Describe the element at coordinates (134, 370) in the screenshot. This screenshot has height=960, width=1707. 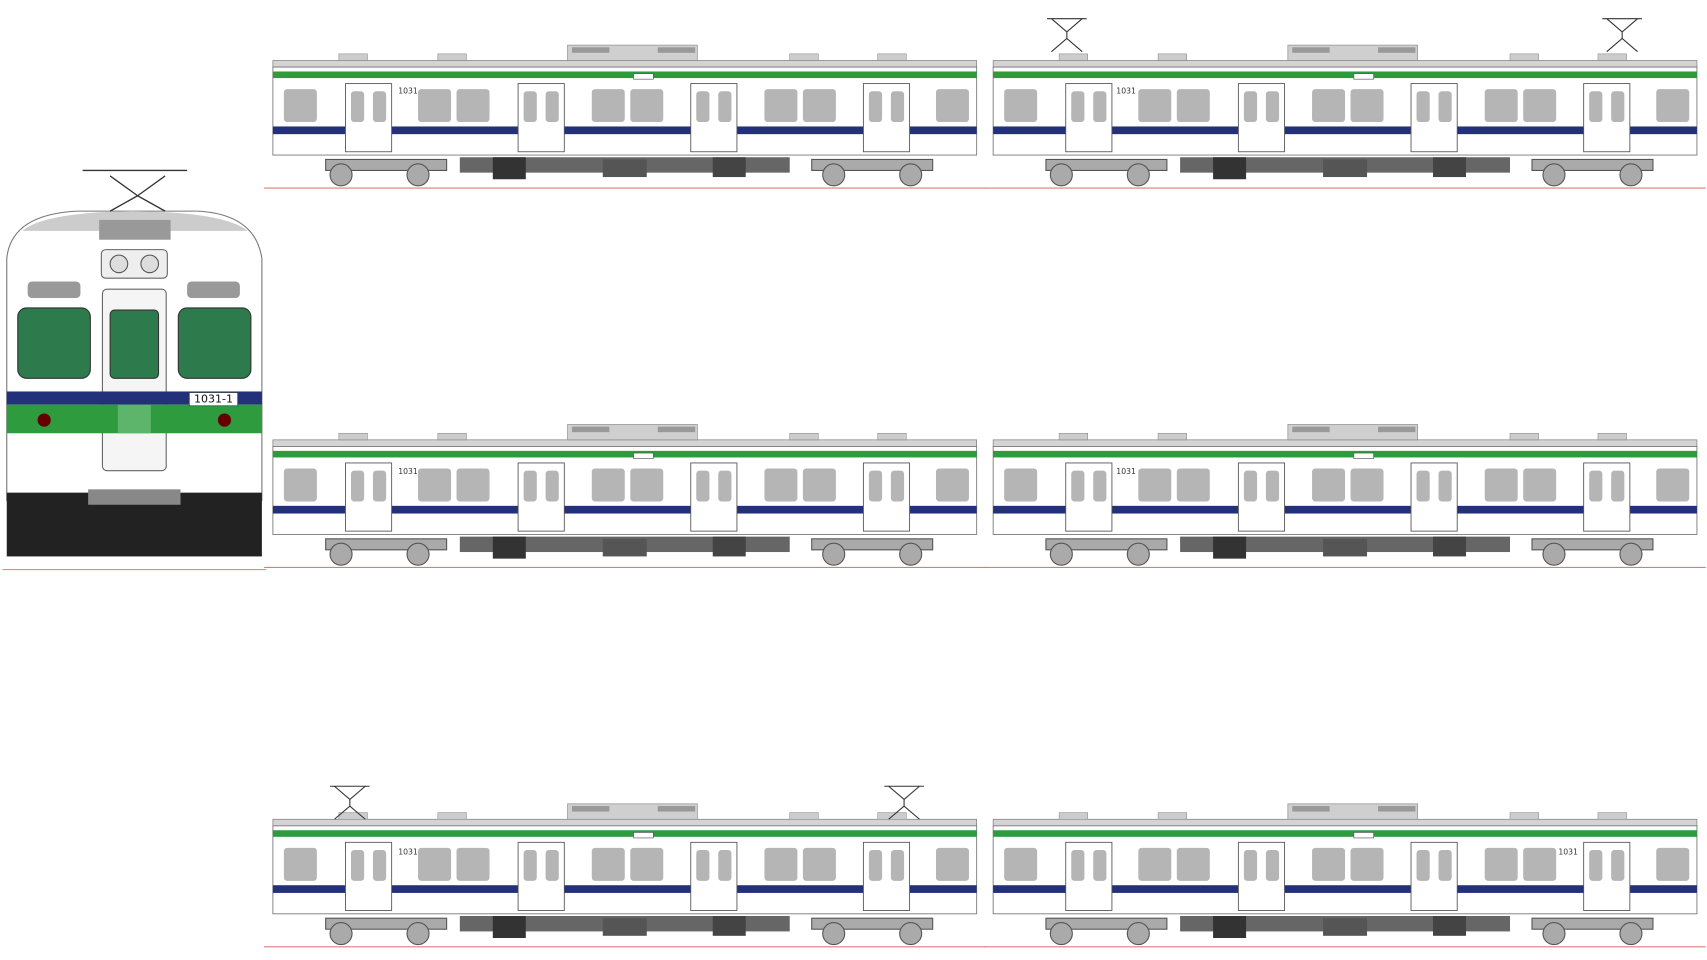
I see `front-view: 1031-1` at that location.